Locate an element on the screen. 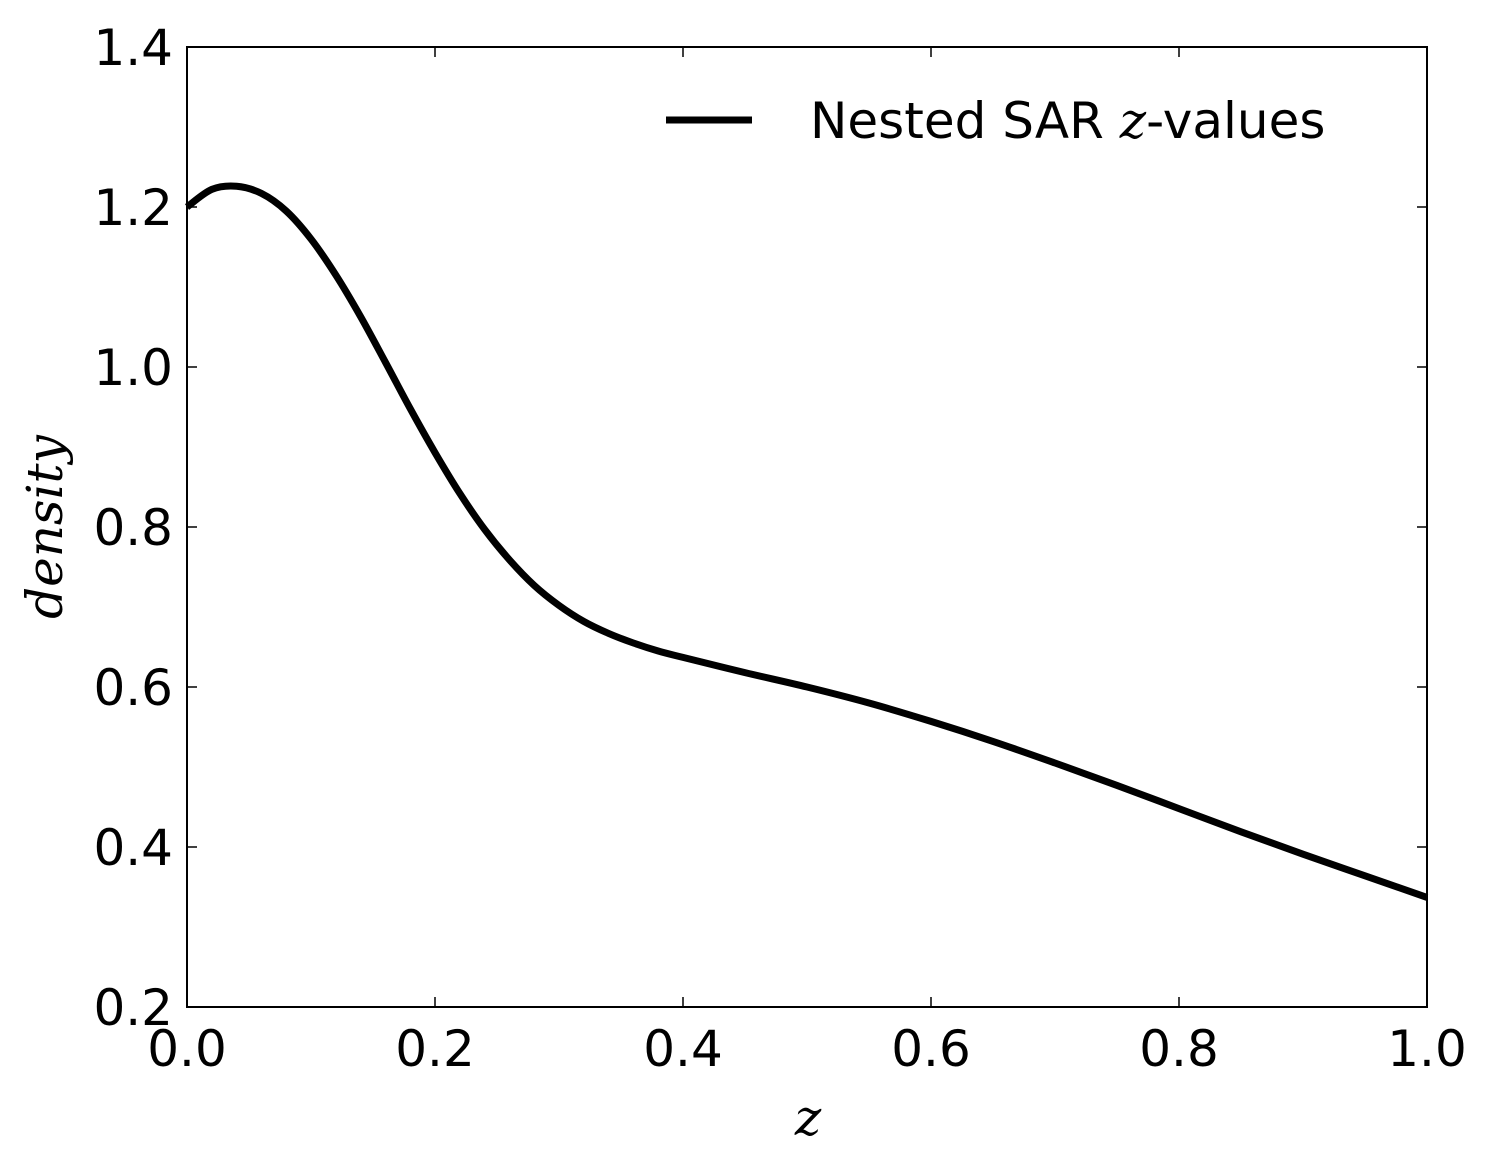 The height and width of the screenshot is (1168, 1491). x-tick-label: 0.8 is located at coordinates (1179, 1049).